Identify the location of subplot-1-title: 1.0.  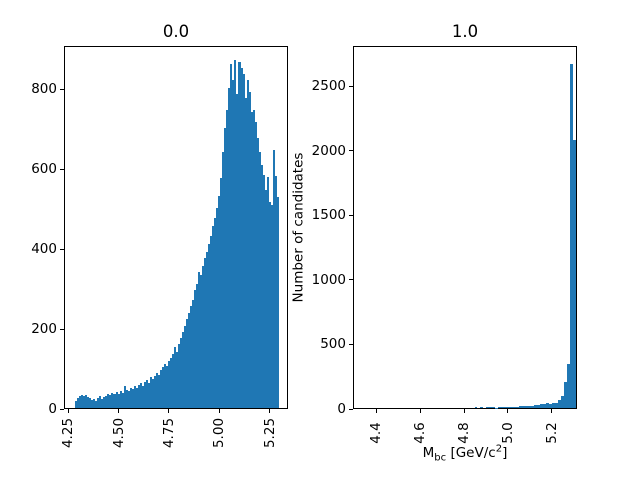
(465, 31).